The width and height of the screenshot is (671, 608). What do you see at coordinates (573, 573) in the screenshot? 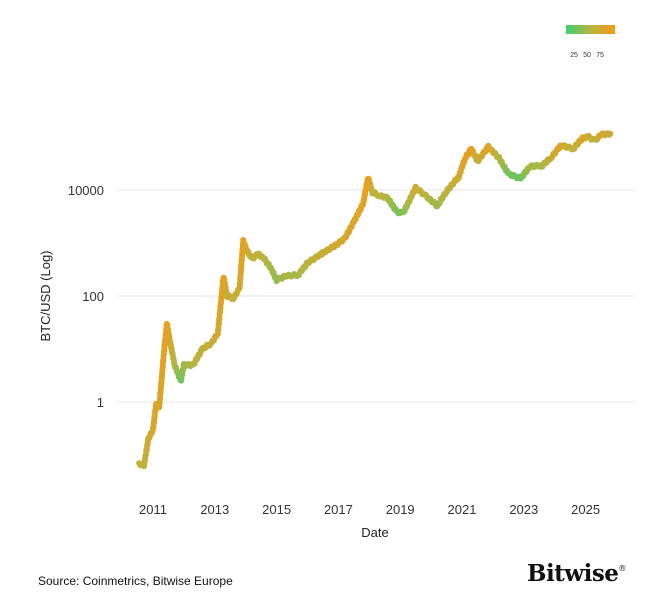
I see `logo-text: Bitwise` at bounding box center [573, 573].